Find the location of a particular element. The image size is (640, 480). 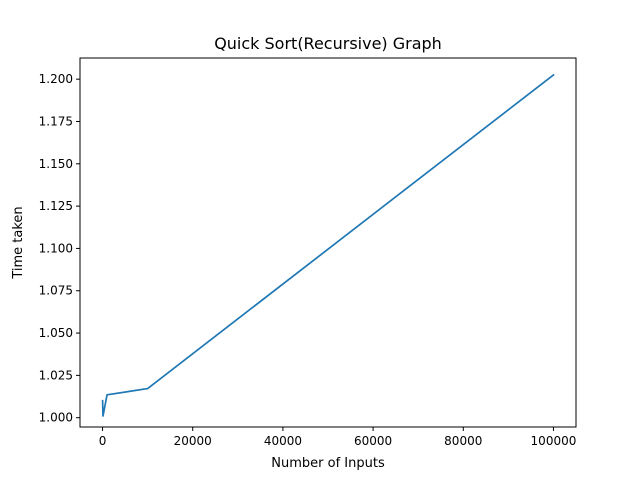

y-tick-label: 1.050 is located at coordinates (56, 333).